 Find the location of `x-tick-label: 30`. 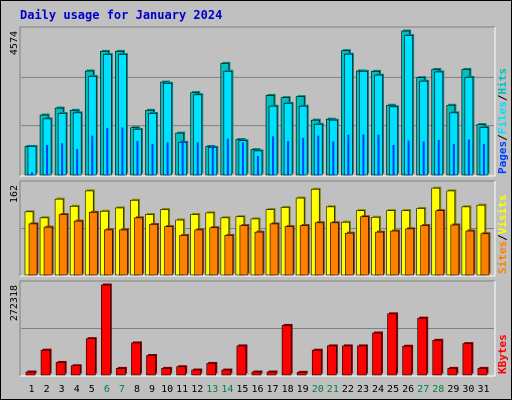

x-tick-label: 30 is located at coordinates (468, 389).